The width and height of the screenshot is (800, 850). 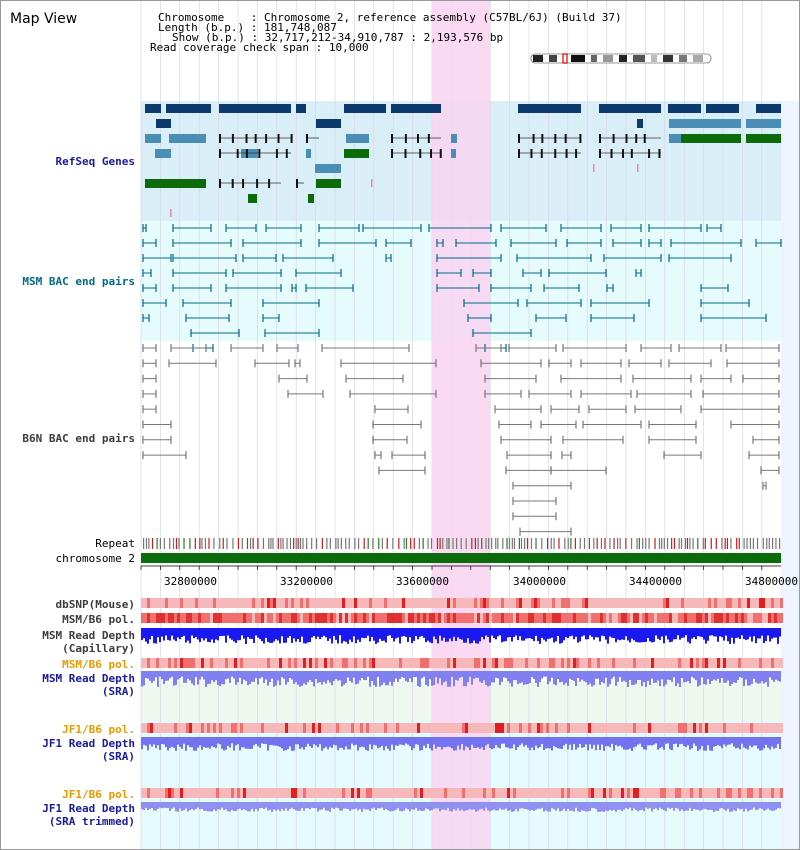 What do you see at coordinates (98, 794) in the screenshot?
I see `track-label-jf1-b6-pol-2: JF1/B6 pol.` at bounding box center [98, 794].